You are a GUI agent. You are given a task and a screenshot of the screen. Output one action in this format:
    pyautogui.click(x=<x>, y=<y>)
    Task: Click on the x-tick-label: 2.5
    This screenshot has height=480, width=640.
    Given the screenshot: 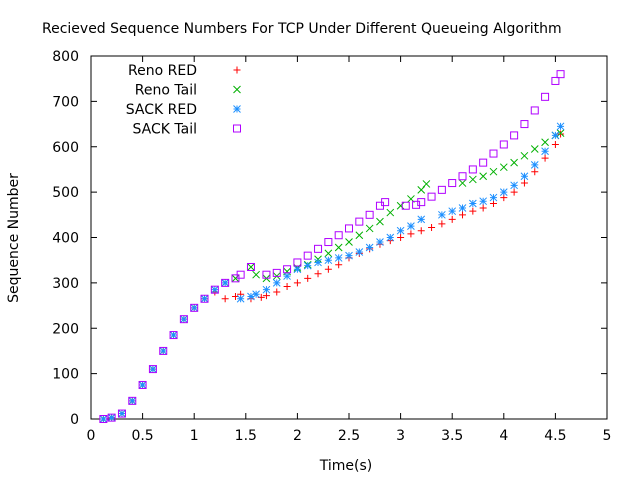 What is the action you would take?
    pyautogui.click(x=349, y=436)
    